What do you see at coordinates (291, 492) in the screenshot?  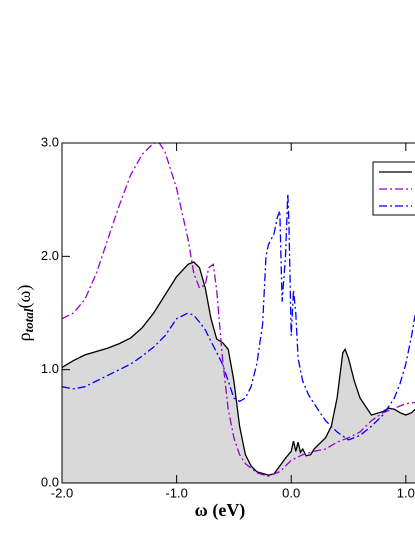 I see `x-tick-label: 0.0` at bounding box center [291, 492].